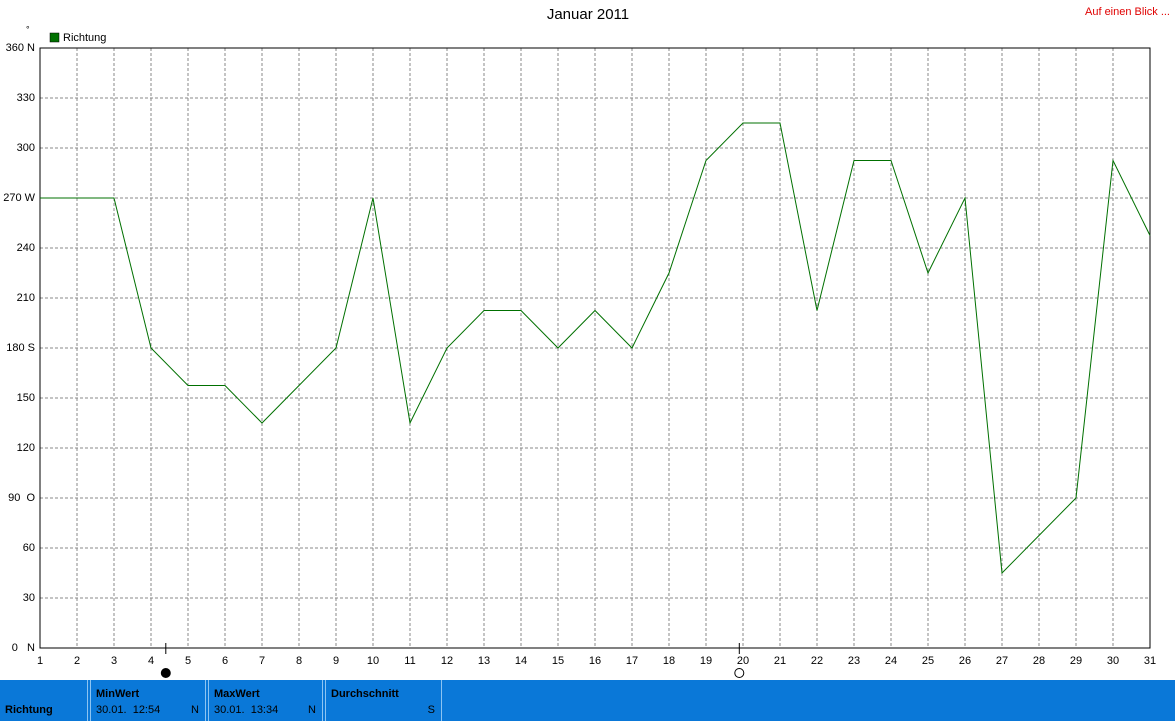 This screenshot has height=721, width=1175. I want to click on chart-title: Januar 2011, so click(588, 14).